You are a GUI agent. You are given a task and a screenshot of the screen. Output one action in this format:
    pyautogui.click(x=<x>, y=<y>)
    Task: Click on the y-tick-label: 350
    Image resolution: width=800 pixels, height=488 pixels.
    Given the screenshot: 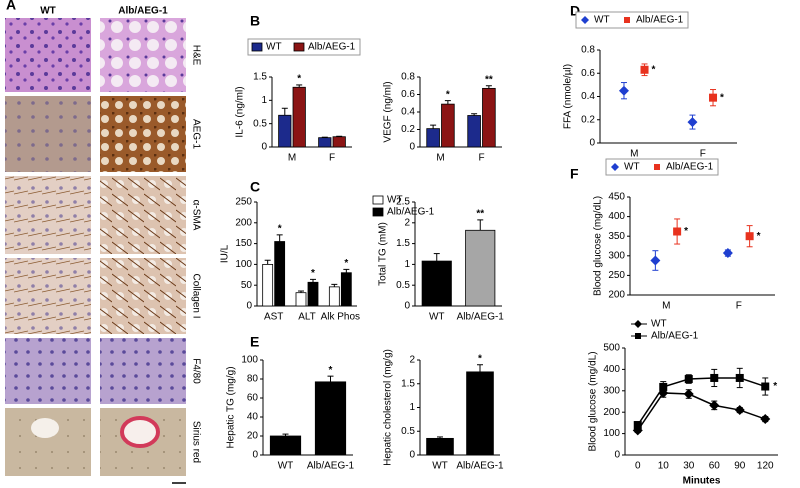 What is the action you would take?
    pyautogui.click(x=616, y=236)
    